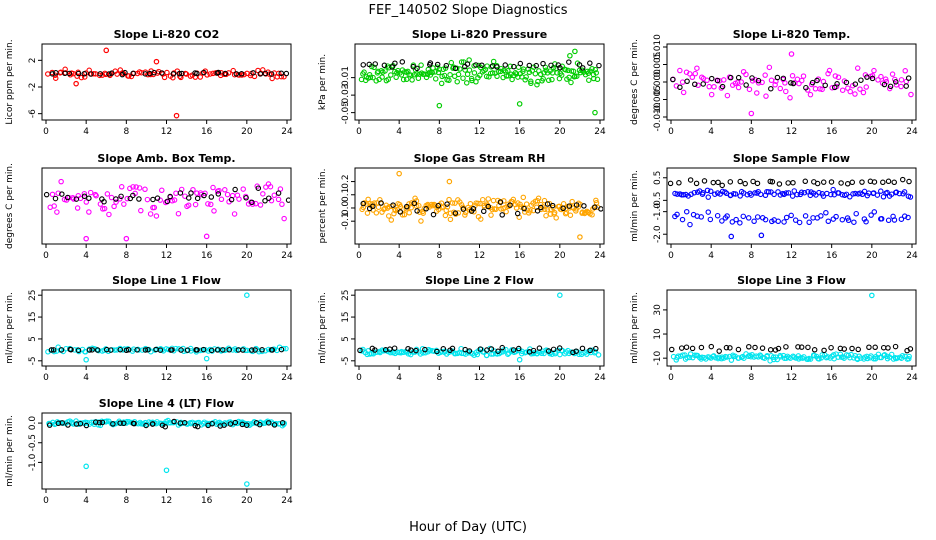 This screenshot has width=936, height=540. Describe the element at coordinates (791, 132) in the screenshot. I see `x-tick-label: 12` at that location.